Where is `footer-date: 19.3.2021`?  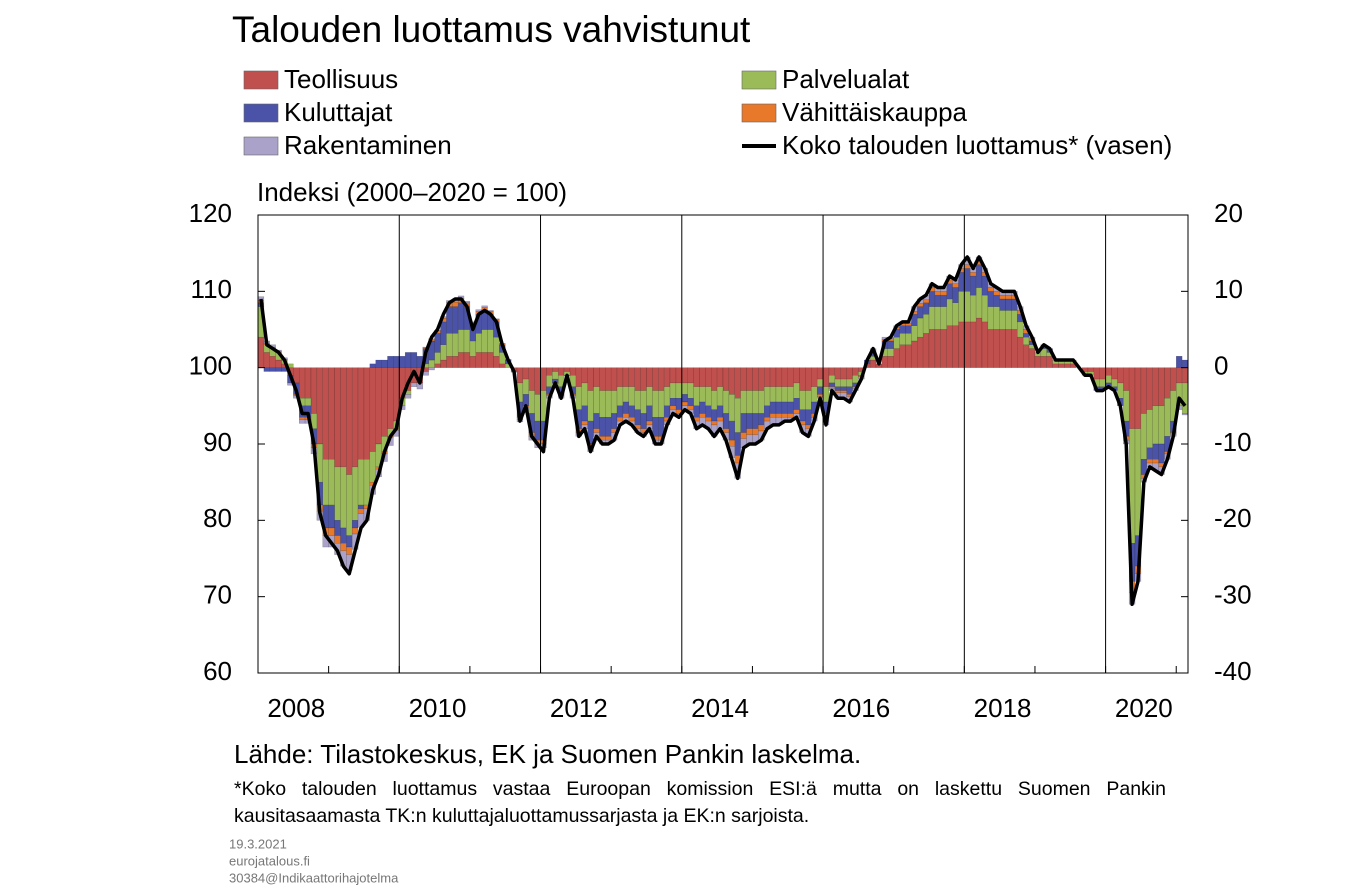
footer-date: 19.3.2021 is located at coordinates (258, 843).